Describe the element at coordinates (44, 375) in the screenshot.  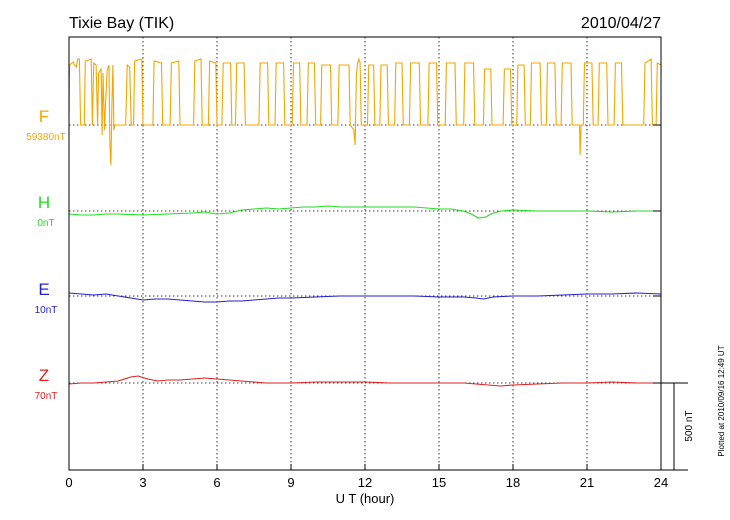
I see `series-z-name: Z` at that location.